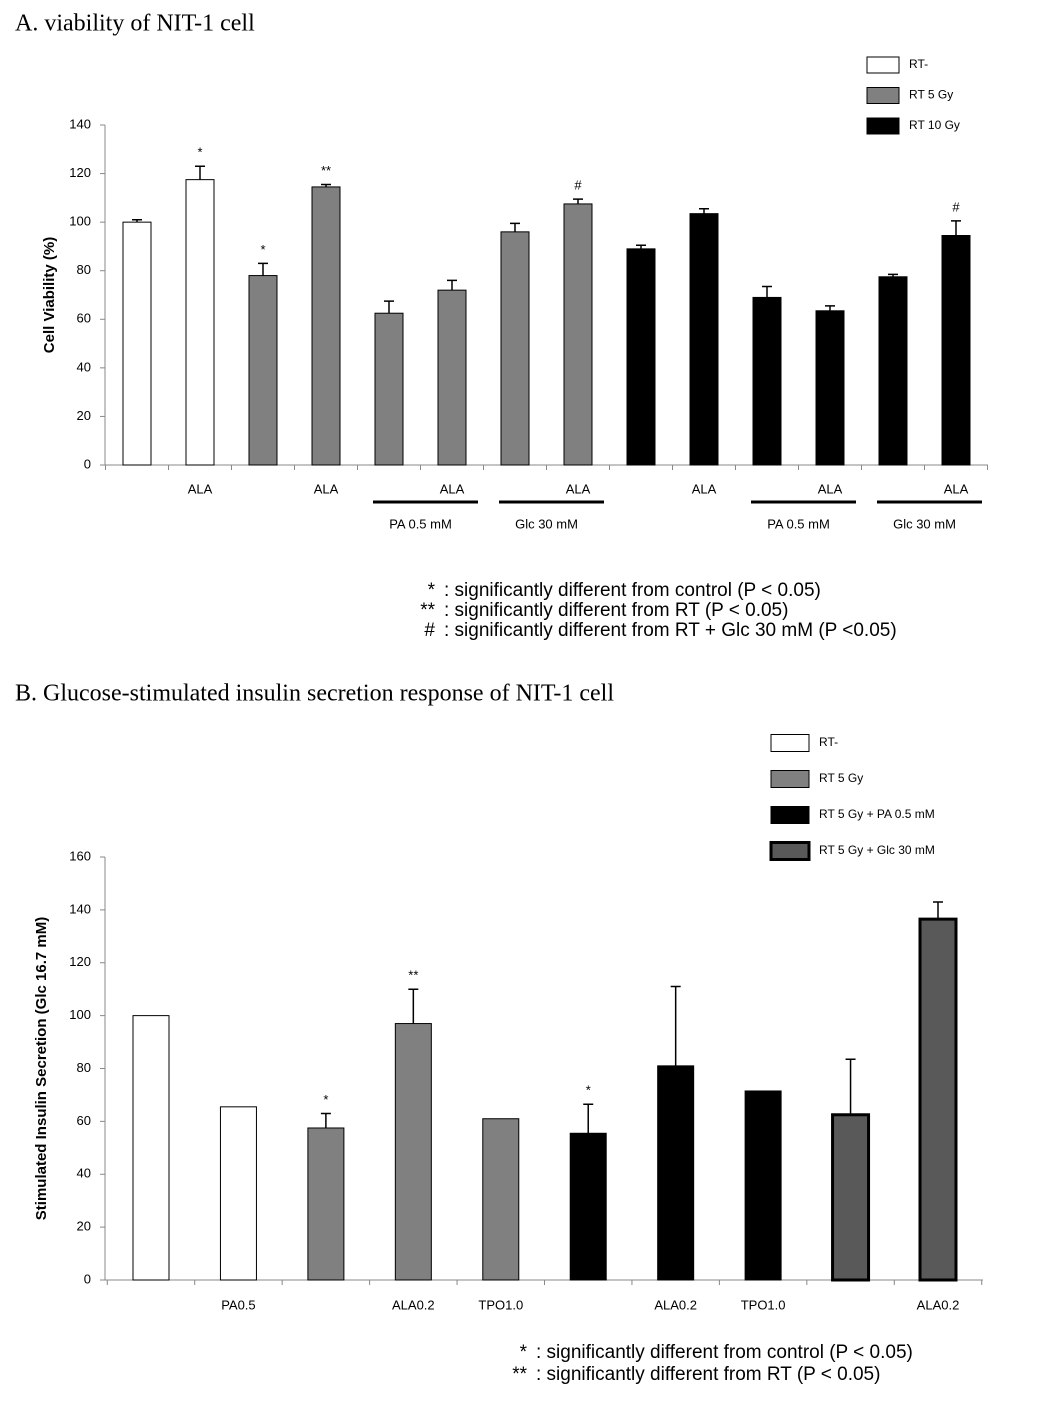 This screenshot has height=1403, width=1039. What do you see at coordinates (80, 855) in the screenshot?
I see `y-tick-label: 160` at bounding box center [80, 855].